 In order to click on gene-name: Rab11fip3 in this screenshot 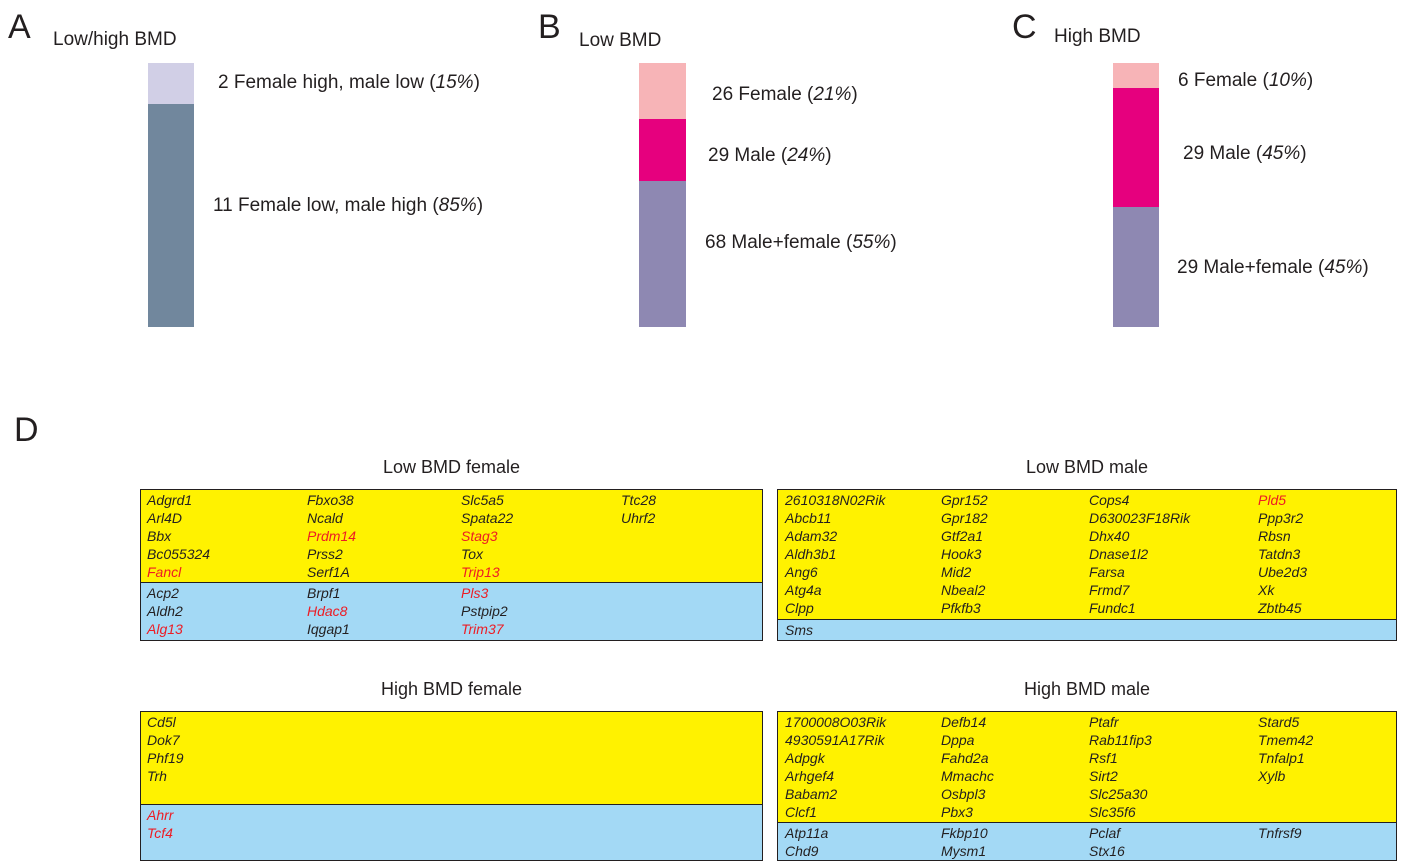, I will do `click(1120, 740)`.